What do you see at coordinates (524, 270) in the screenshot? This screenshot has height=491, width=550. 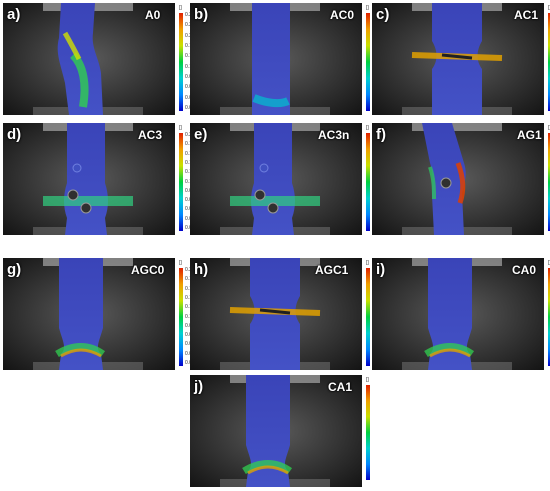 I see `specimen-code: CA0` at bounding box center [524, 270].